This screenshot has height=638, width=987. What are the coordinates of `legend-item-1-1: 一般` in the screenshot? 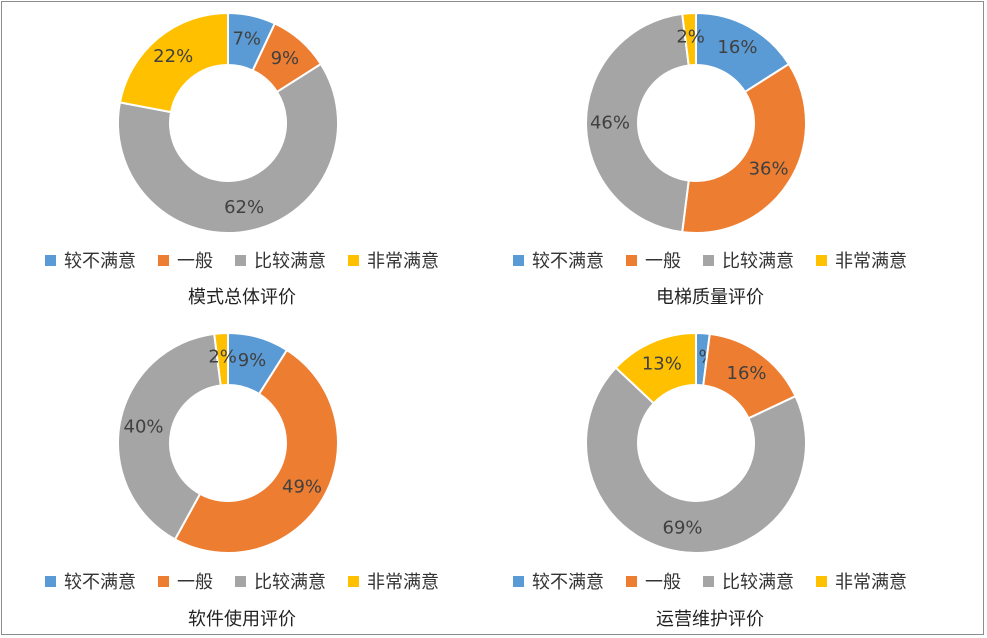 It's located at (653, 260).